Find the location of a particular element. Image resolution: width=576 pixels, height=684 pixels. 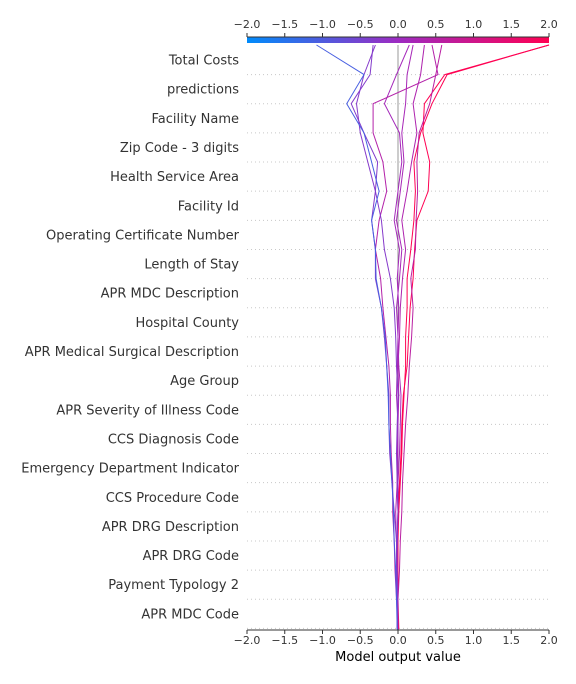

x-tick-label: 0.0 is located at coordinates (398, 640).